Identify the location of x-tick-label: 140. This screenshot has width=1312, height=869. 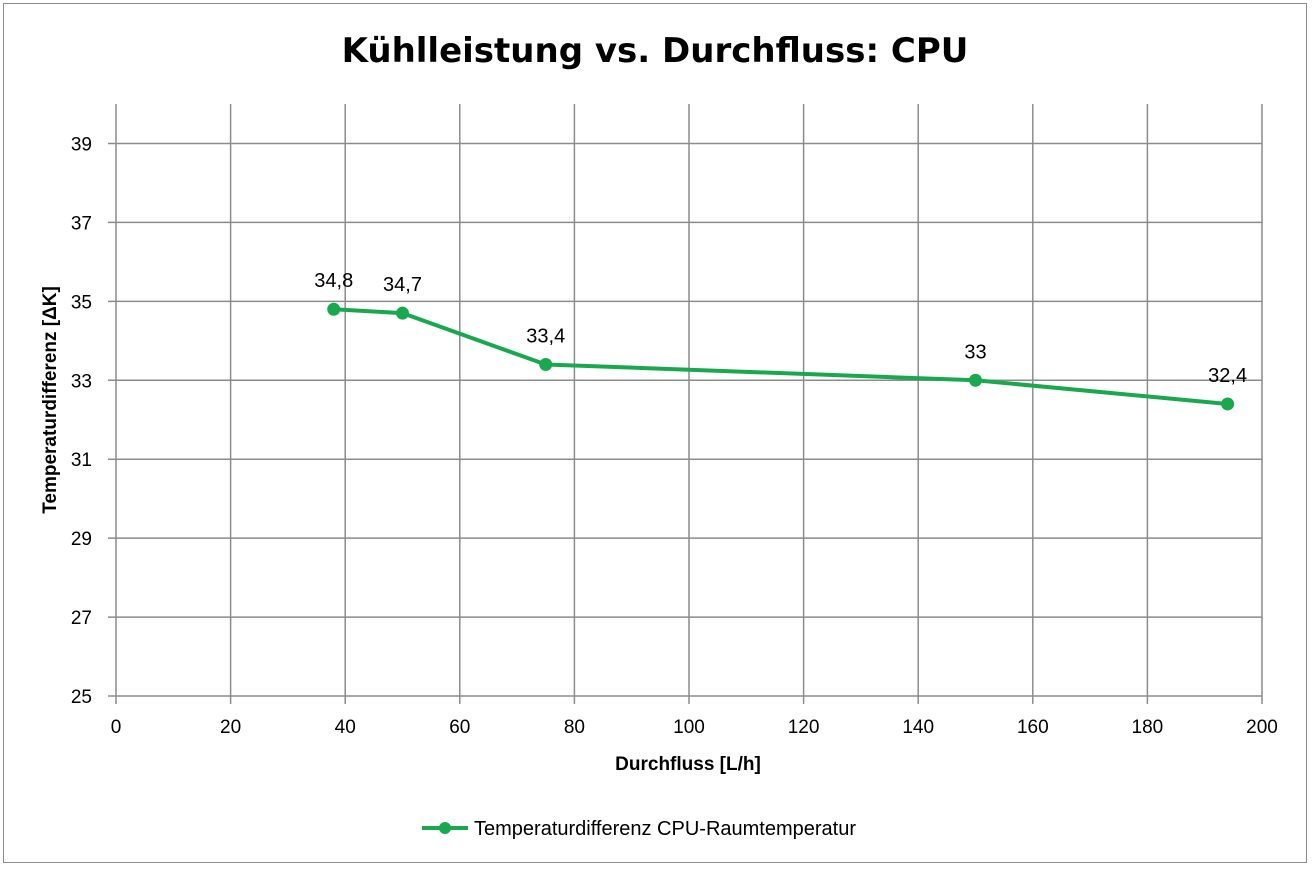
(918, 727).